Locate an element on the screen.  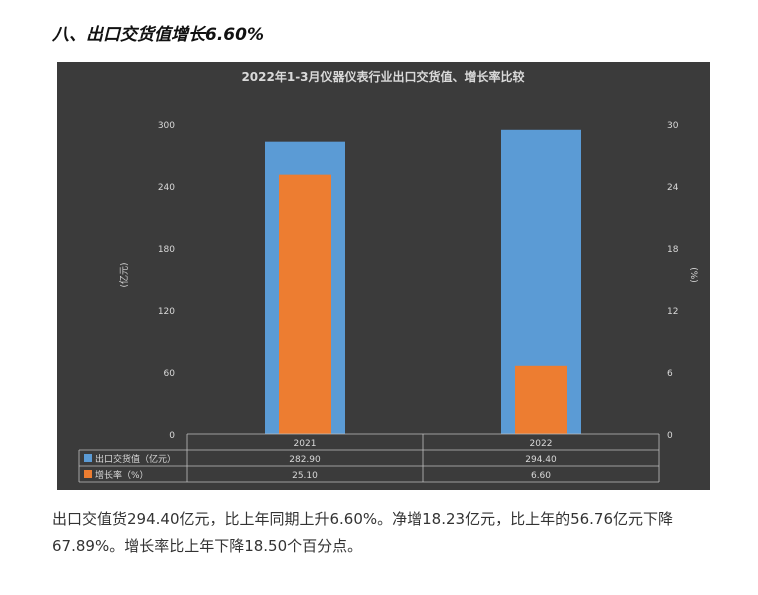
y-tick-label-left-1: 60 is located at coordinates (170, 374).